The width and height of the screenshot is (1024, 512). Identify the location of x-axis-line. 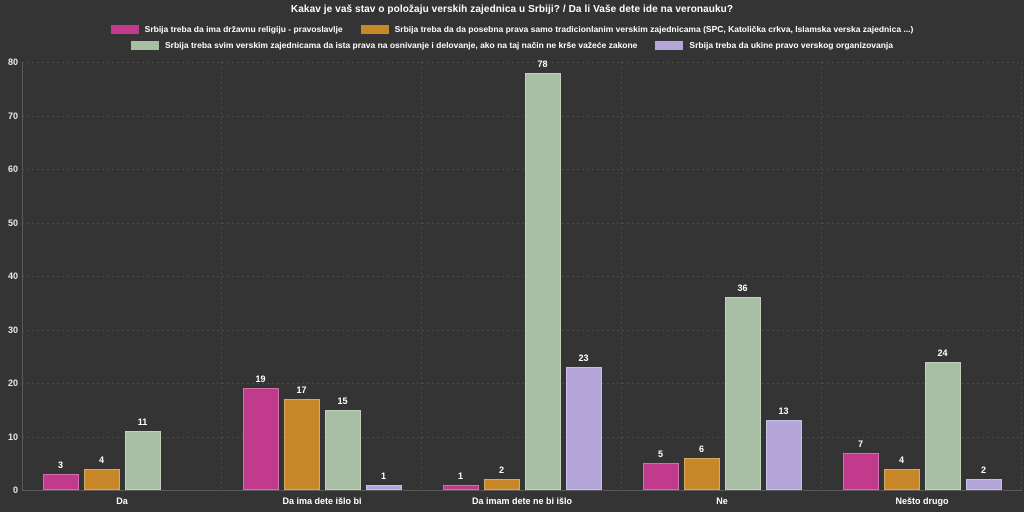
(522, 490).